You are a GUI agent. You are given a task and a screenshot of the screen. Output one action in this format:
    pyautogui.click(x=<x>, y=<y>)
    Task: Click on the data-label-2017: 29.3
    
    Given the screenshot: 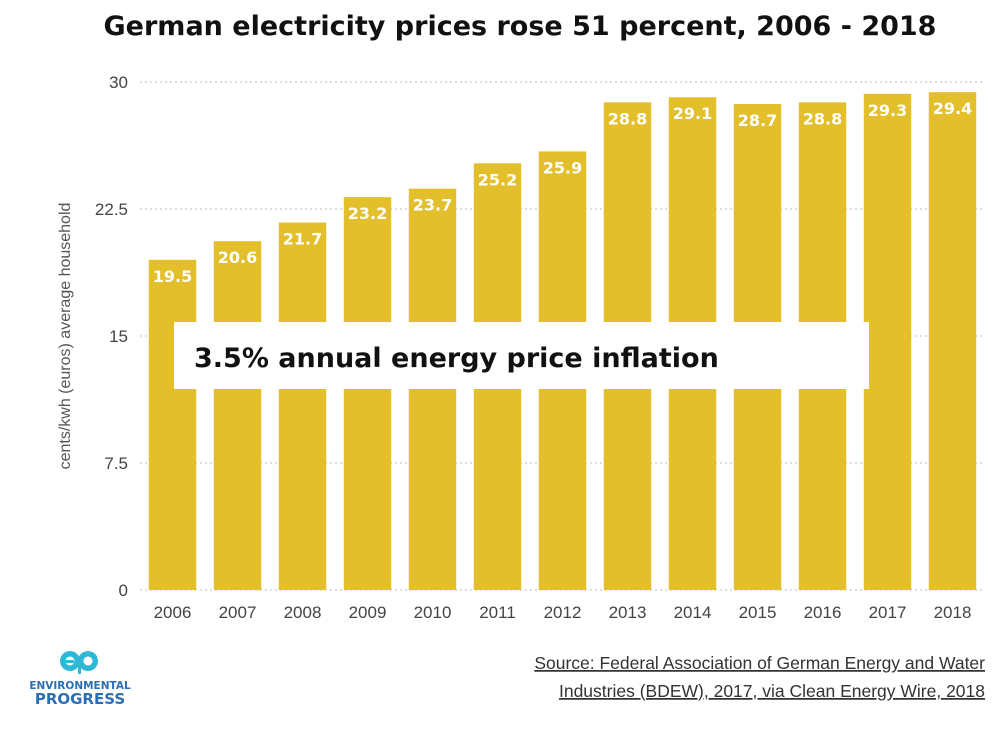 What is the action you would take?
    pyautogui.click(x=887, y=110)
    